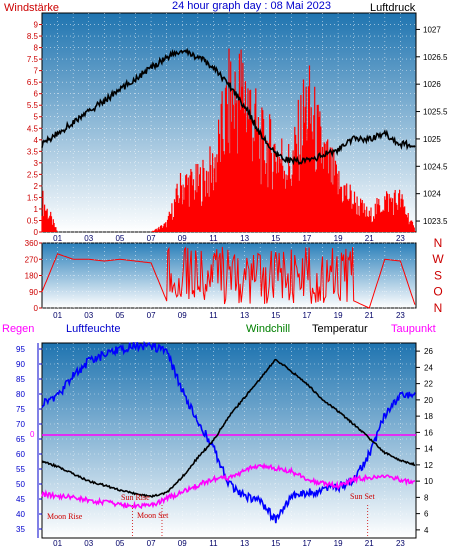 This screenshot has height=550, width=462. What do you see at coordinates (244, 238) in the screenshot?
I see `top-x-tick-label: 13` at bounding box center [244, 238].